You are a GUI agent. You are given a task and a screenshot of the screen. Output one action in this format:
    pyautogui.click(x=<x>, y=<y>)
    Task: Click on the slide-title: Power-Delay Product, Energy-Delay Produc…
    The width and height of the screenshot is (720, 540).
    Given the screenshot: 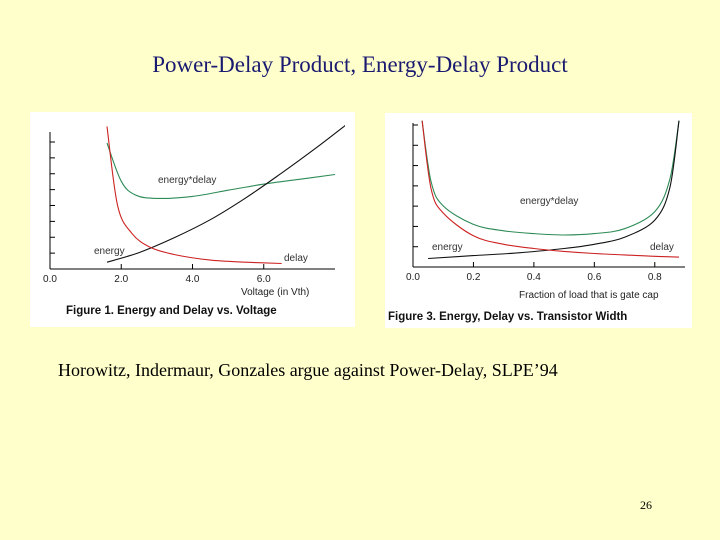 What is the action you would take?
    pyautogui.click(x=360, y=64)
    